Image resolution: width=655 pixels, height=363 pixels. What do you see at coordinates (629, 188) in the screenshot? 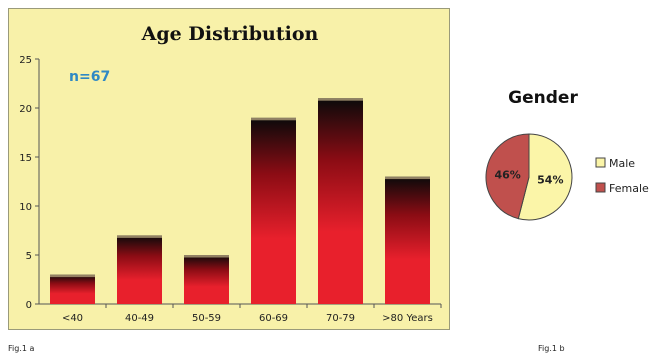
I see `legend-label-female: Female` at bounding box center [629, 188].